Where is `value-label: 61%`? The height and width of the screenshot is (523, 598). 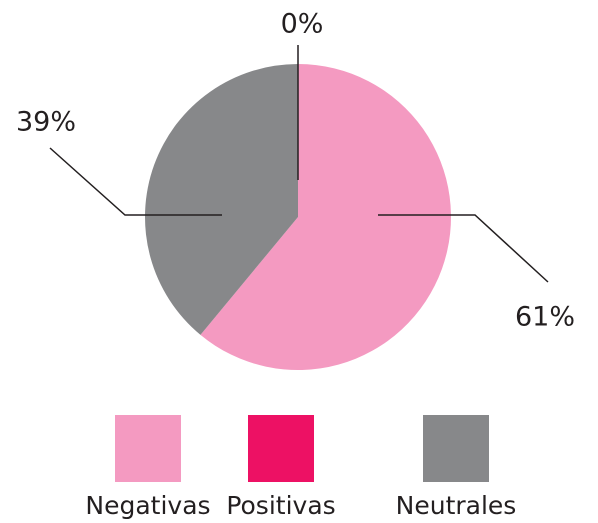 value-label: 61% is located at coordinates (545, 317).